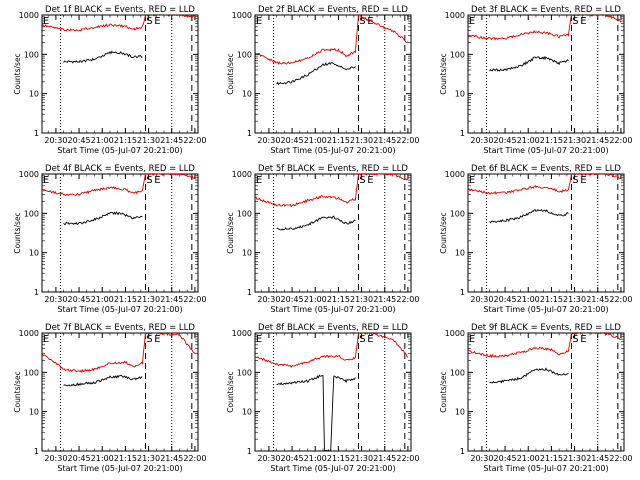 This screenshot has height=480, width=640. Describe the element at coordinates (546, 328) in the screenshot. I see `panel-title: Det 9f BLACK = Events, RED = LLD` at that location.